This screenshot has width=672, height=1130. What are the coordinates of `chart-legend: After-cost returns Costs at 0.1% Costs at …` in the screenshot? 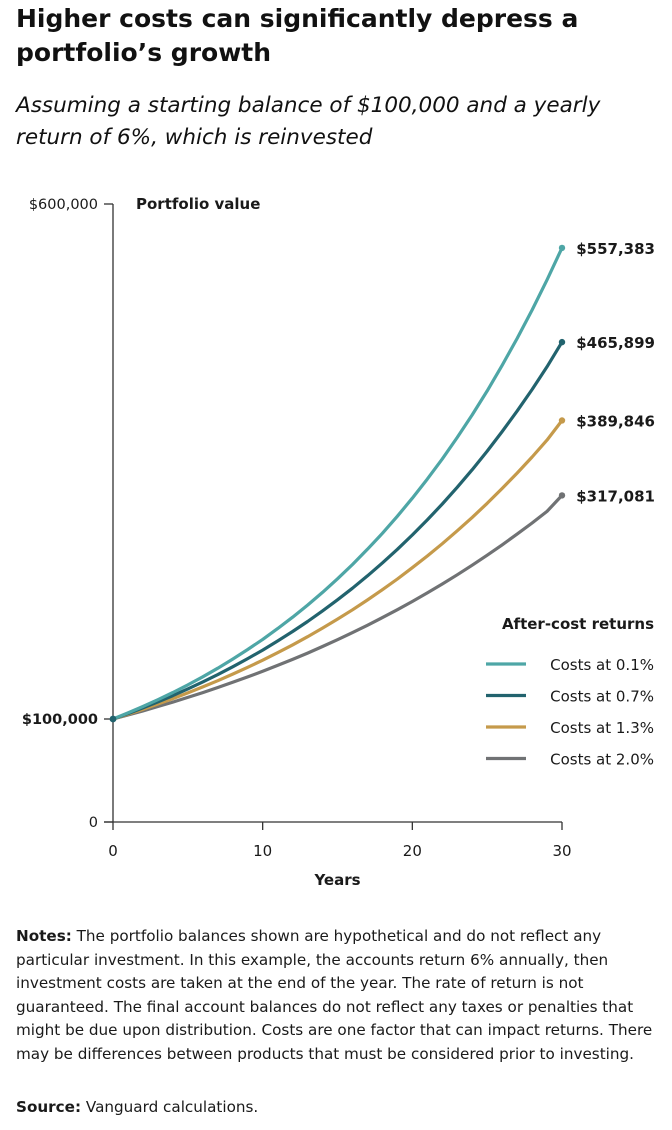 It's located at (570, 692).